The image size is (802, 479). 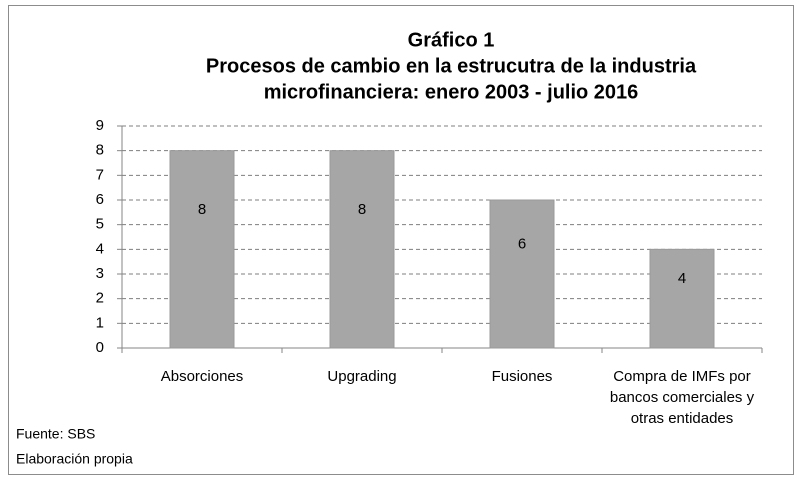 I want to click on y-tick-label: 0, so click(x=100, y=347).